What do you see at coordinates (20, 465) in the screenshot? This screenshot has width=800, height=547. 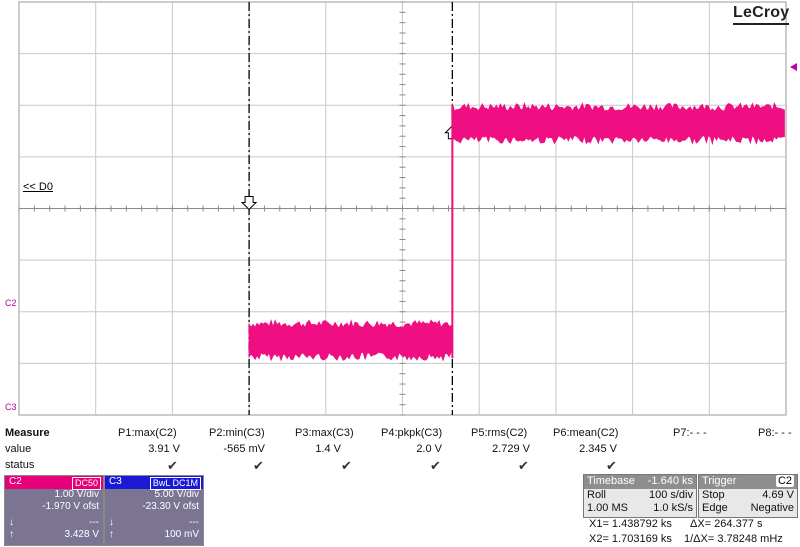 I see `status-row-label: status` at bounding box center [20, 465].